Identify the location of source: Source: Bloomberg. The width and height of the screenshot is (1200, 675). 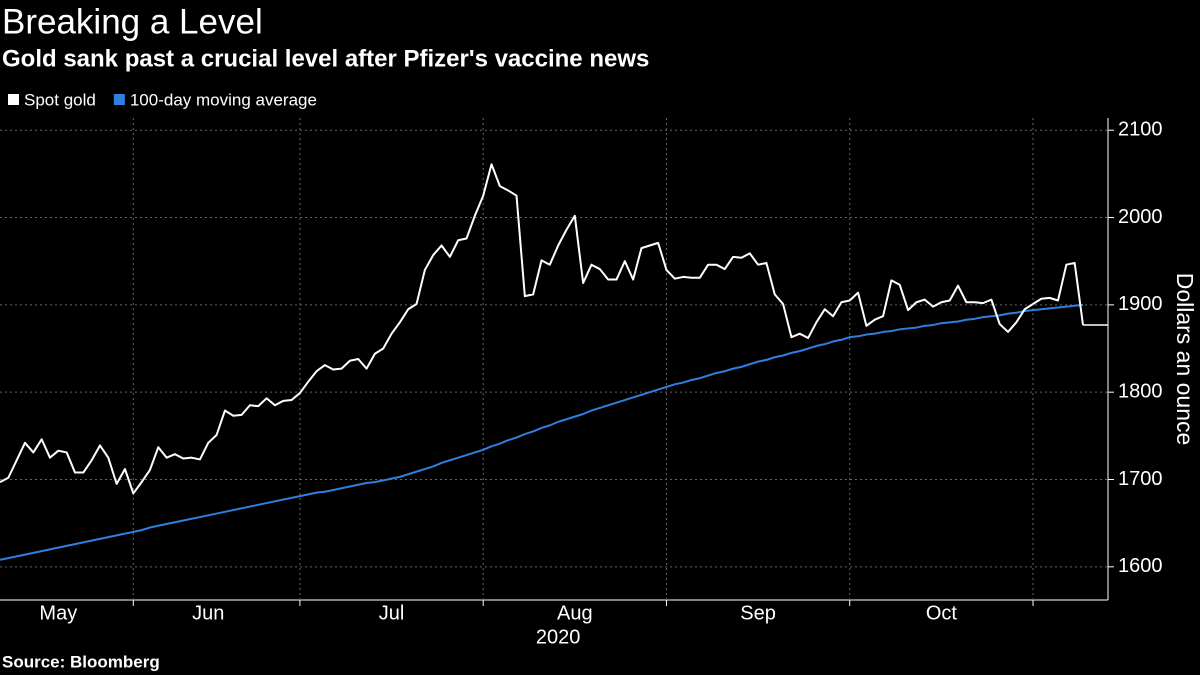
(81, 661).